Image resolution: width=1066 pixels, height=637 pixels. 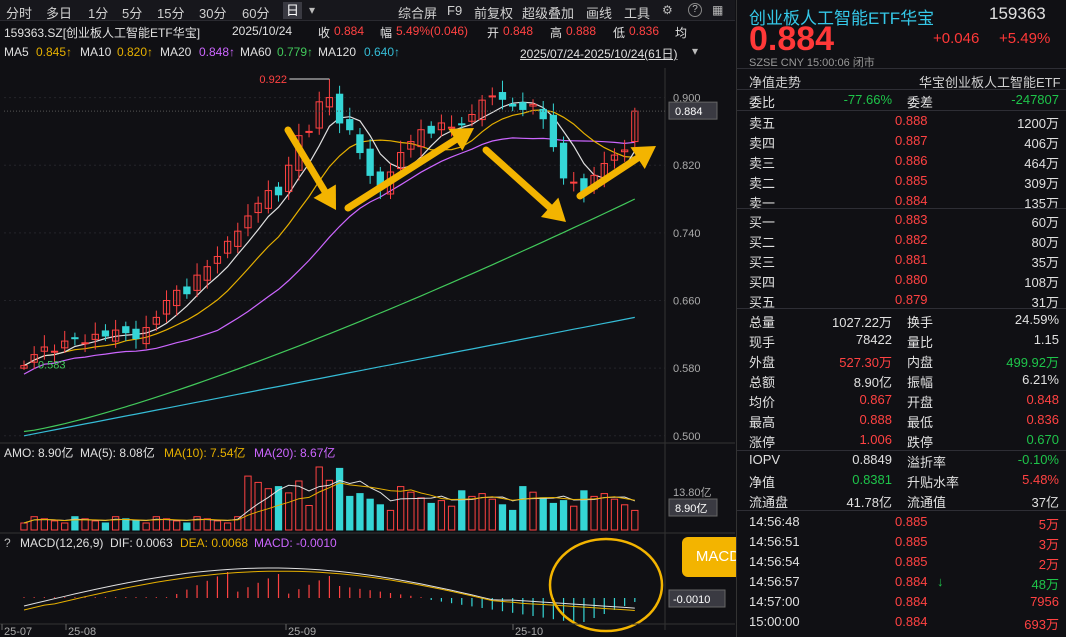 I want to click on ask-row: 卖三 0.886 464万, so click(x=901, y=161).